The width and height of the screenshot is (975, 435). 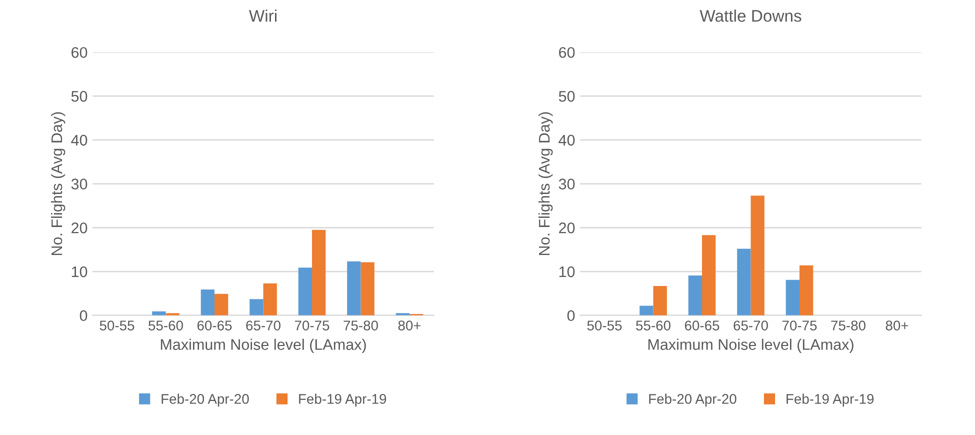 What do you see at coordinates (262, 16) in the screenshot?
I see `chart-title: Wiri` at bounding box center [262, 16].